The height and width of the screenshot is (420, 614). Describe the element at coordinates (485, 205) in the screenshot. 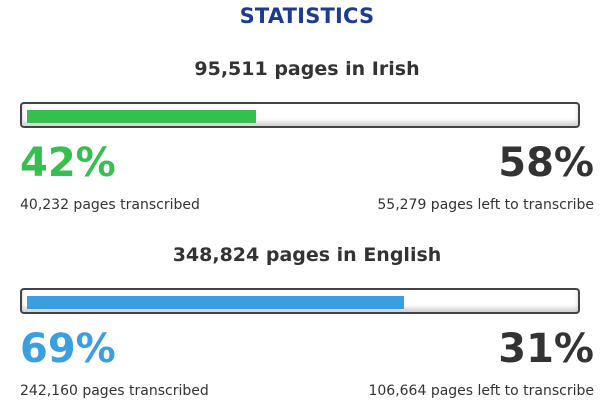

I see `irish-remaining-count: 55,279 pages left to transcribe` at that location.